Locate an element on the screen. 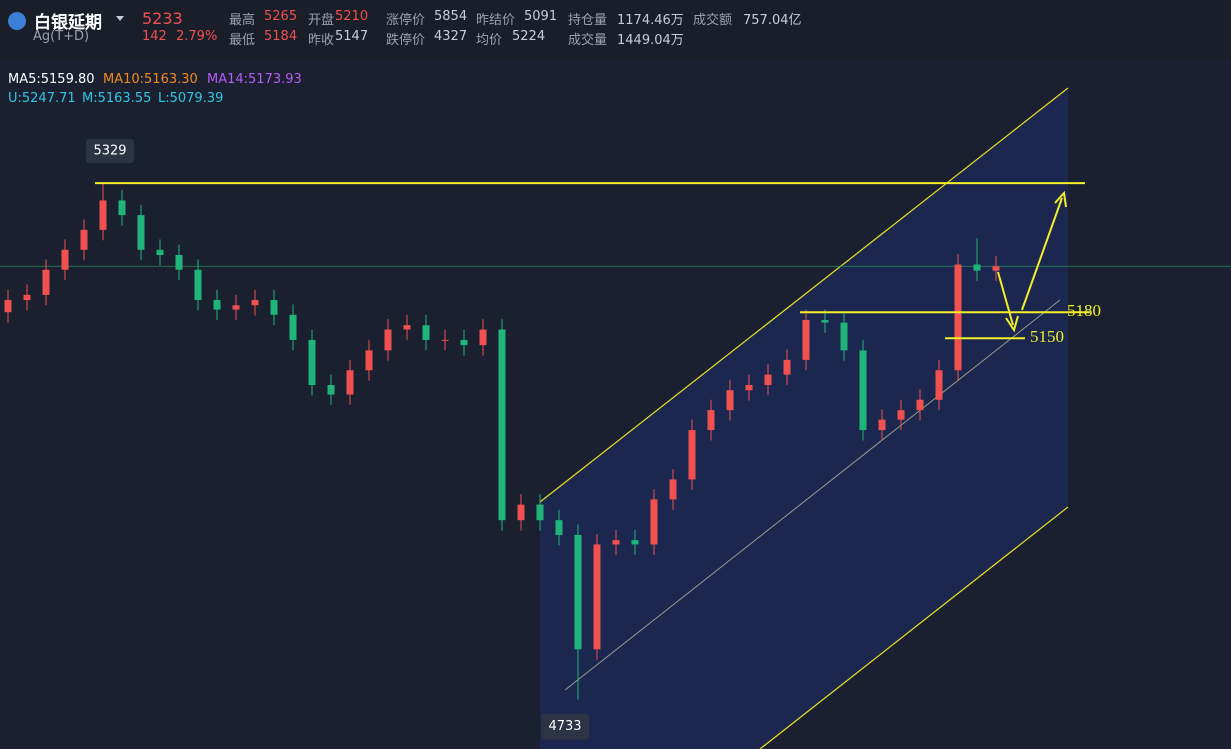  level-label: 5180 is located at coordinates (1084, 310).